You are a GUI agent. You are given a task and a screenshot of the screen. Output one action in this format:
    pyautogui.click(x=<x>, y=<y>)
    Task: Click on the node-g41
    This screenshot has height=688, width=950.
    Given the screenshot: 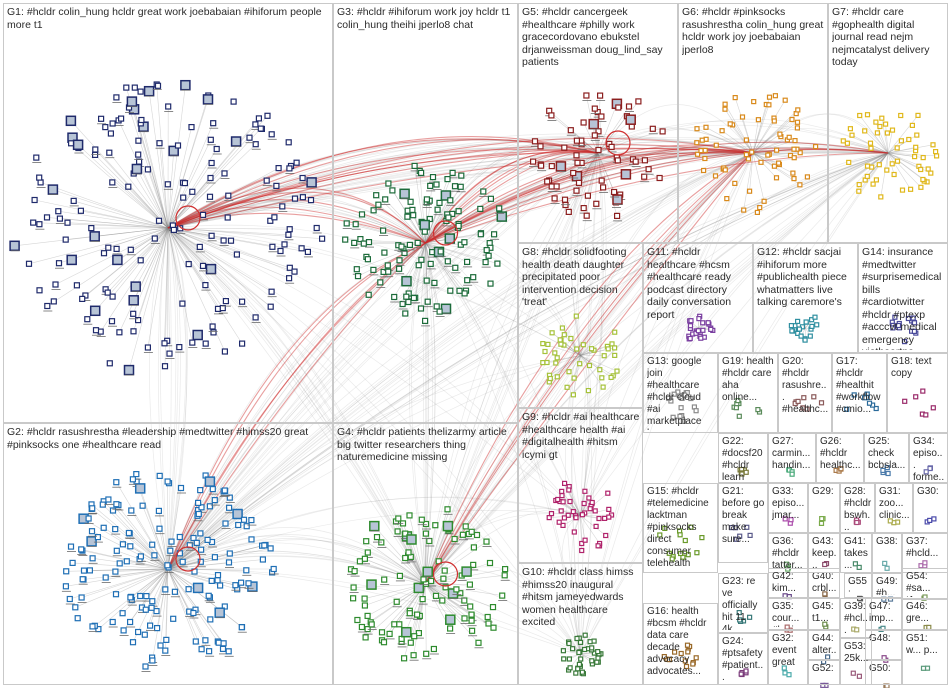 What is the action you would take?
    pyautogui.click(x=859, y=567)
    